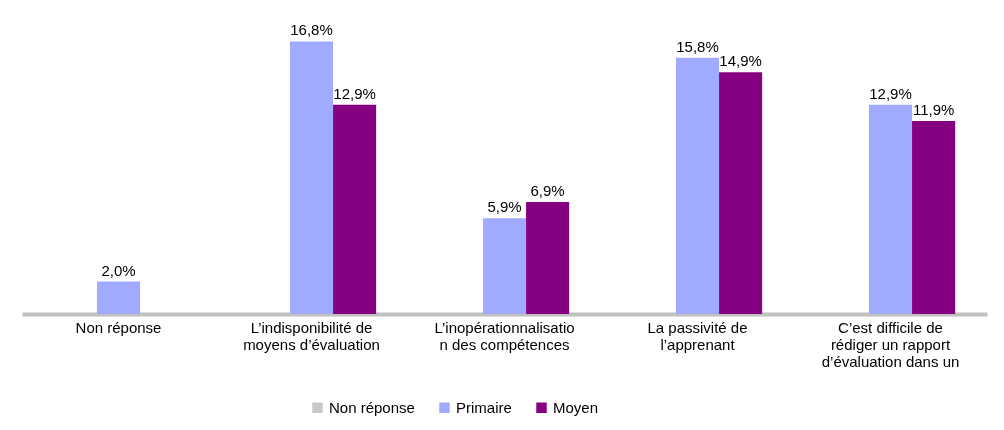 The width and height of the screenshot is (1004, 430). I want to click on data-label: 6,9%, so click(547, 191).